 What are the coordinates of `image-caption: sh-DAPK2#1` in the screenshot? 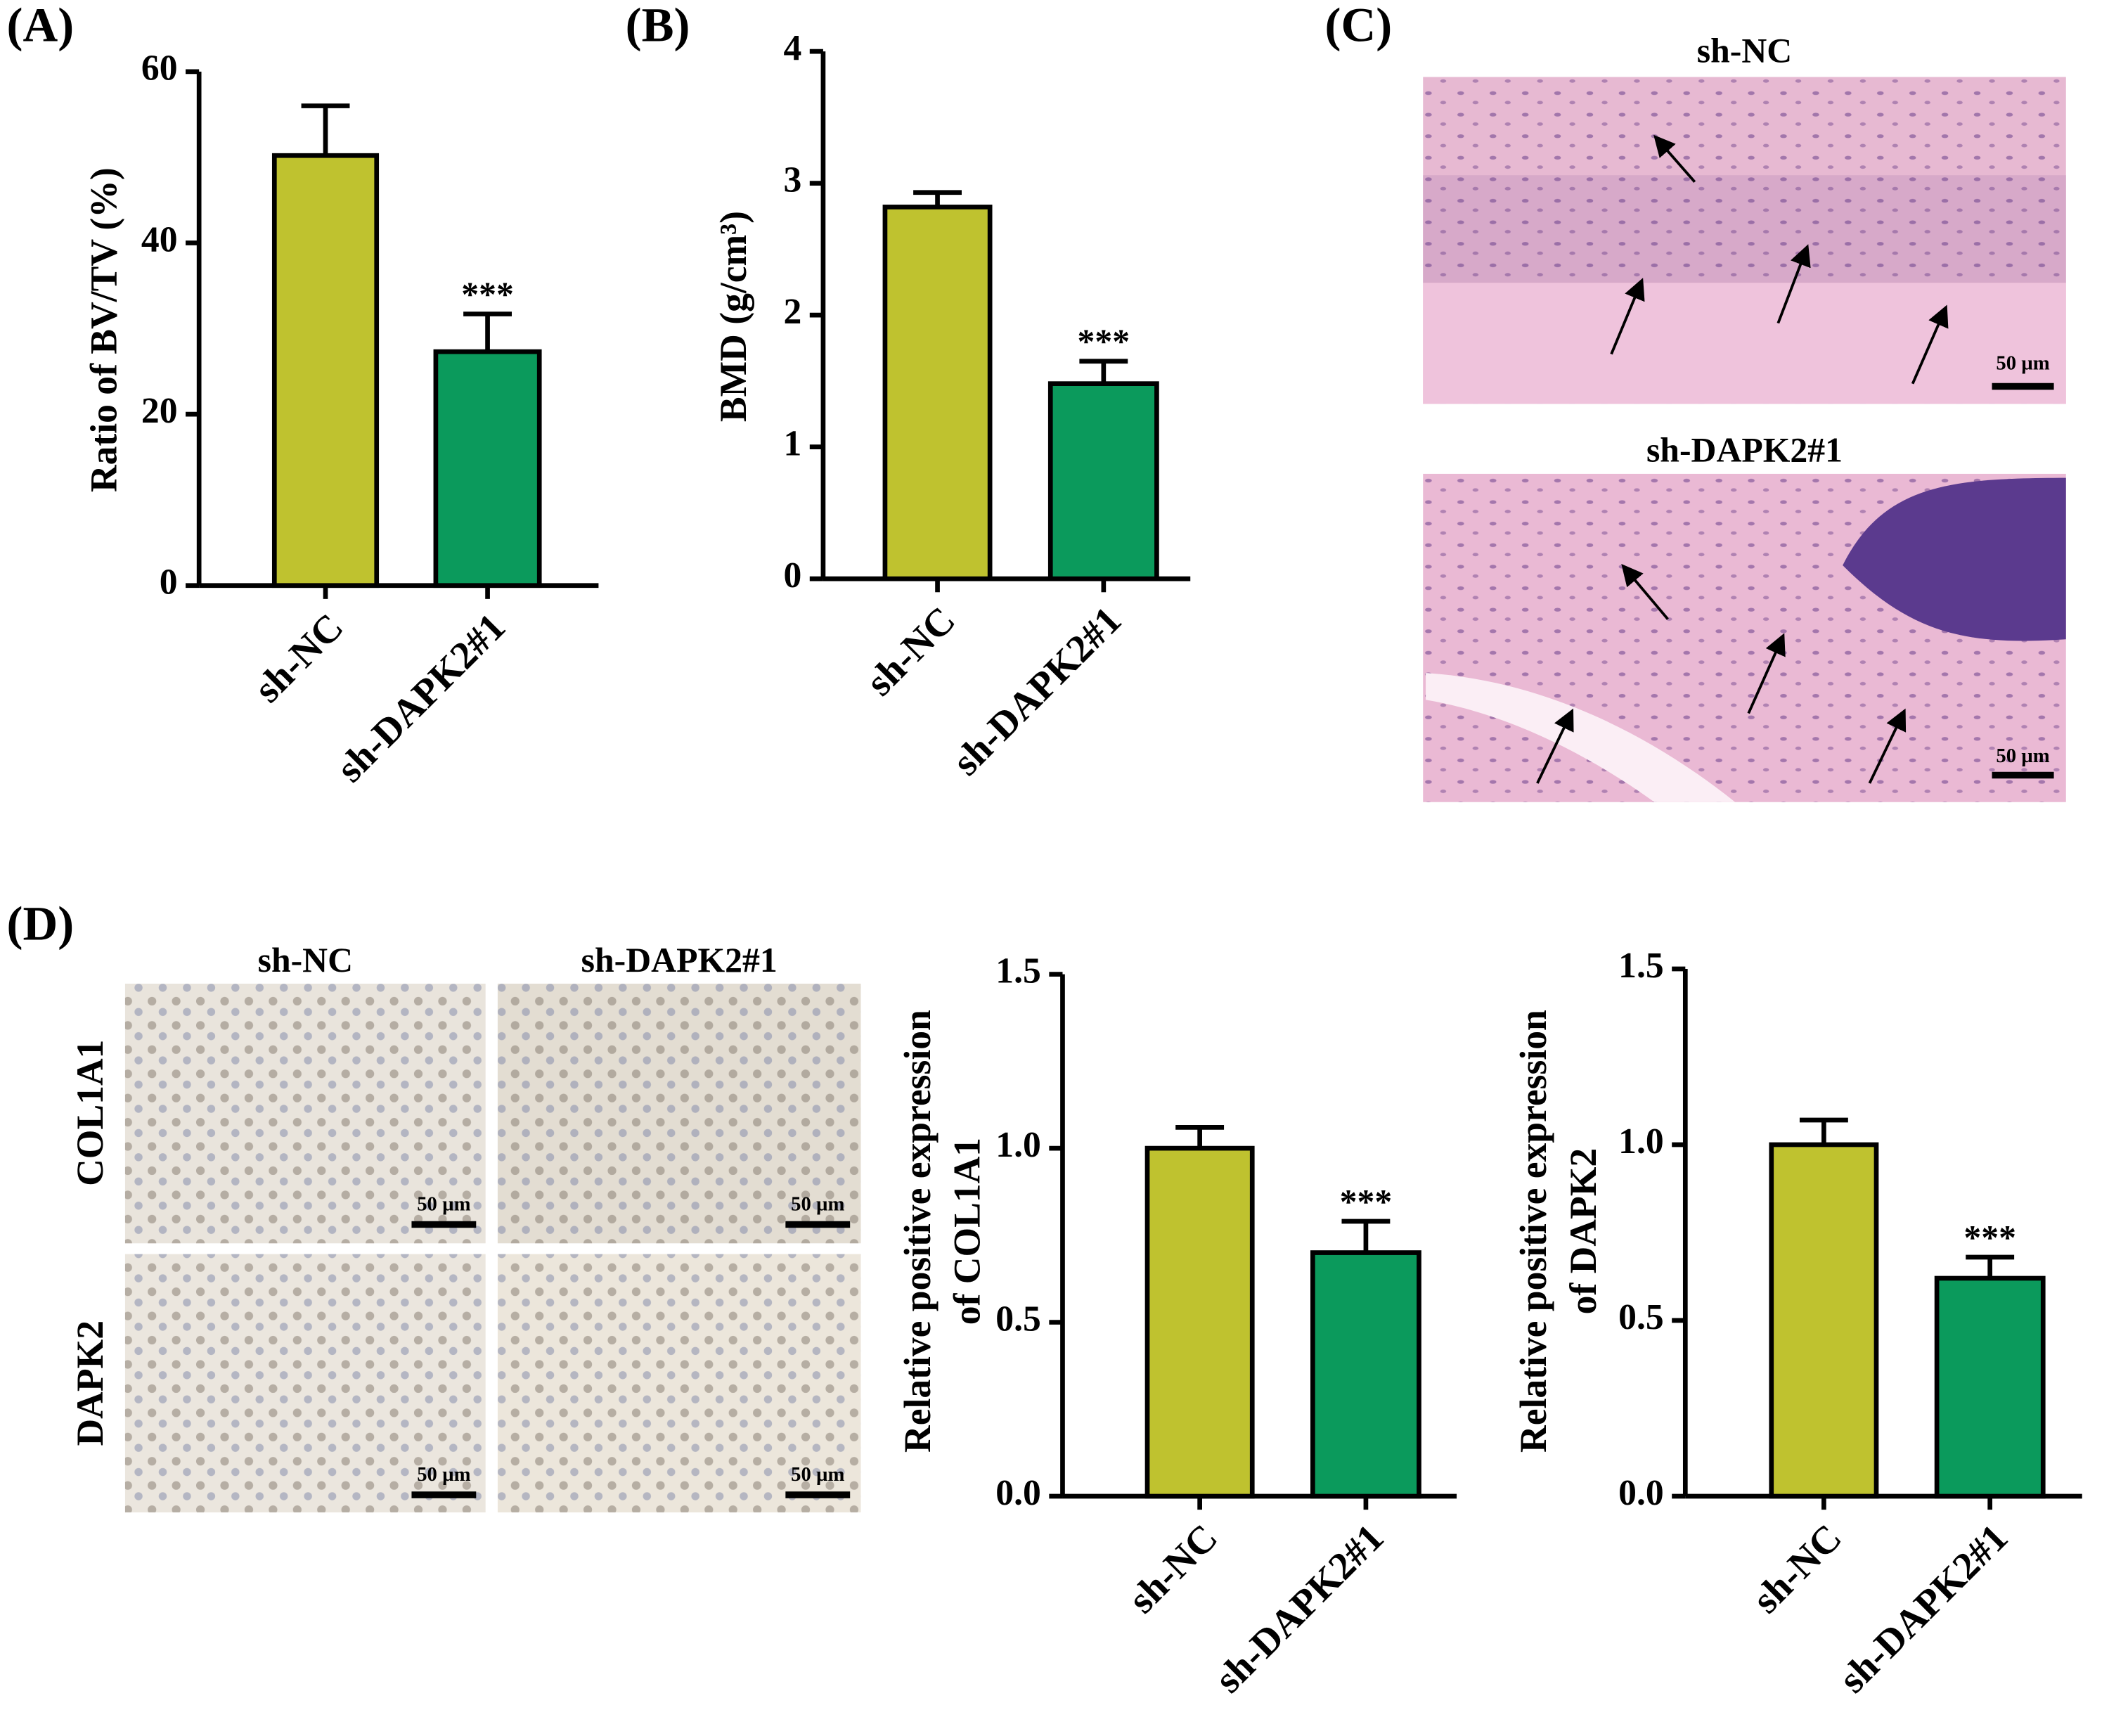 It's located at (1744, 450).